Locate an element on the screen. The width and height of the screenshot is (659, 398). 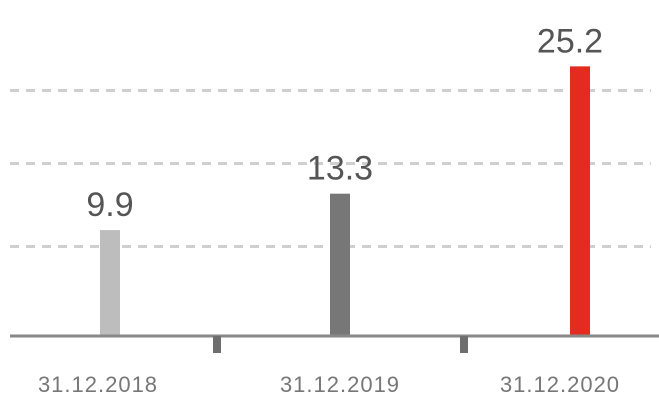
bar-31.12.2018 is located at coordinates (110, 283).